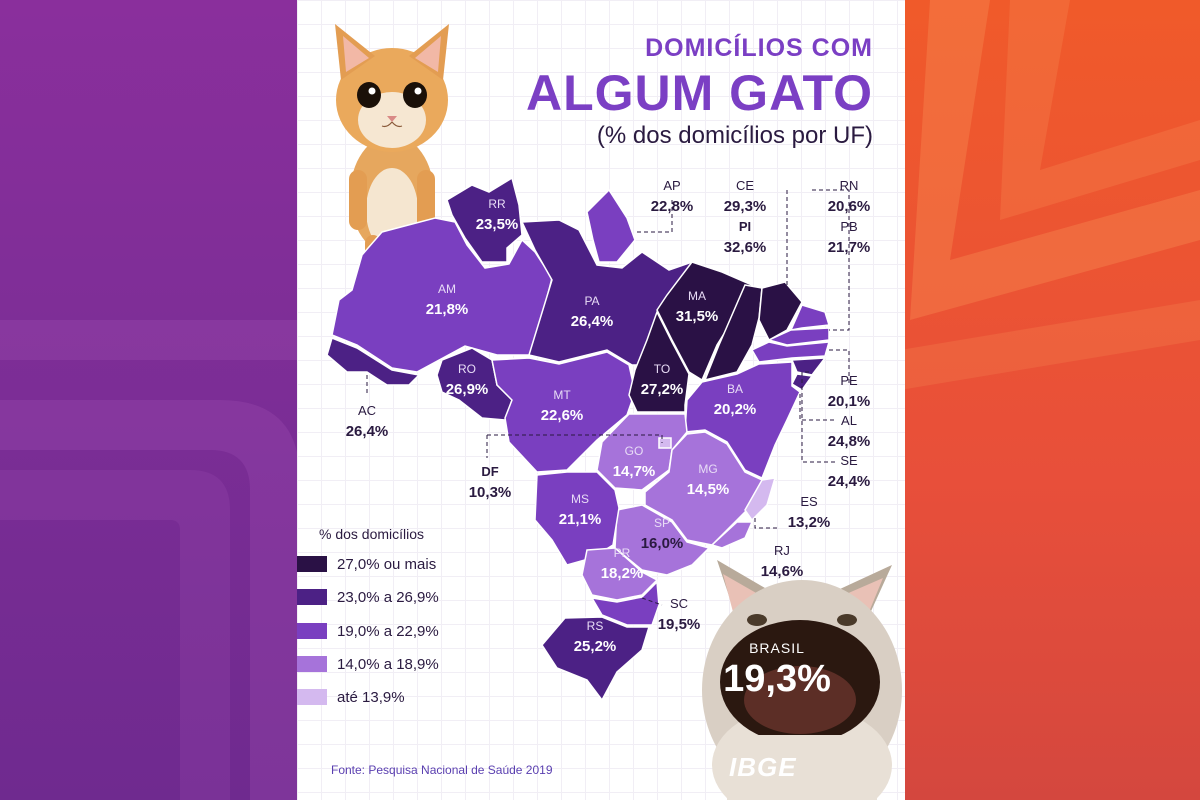 Image resolution: width=1200 pixels, height=800 pixels. I want to click on label-value-ES: 13,2%, so click(809, 522).